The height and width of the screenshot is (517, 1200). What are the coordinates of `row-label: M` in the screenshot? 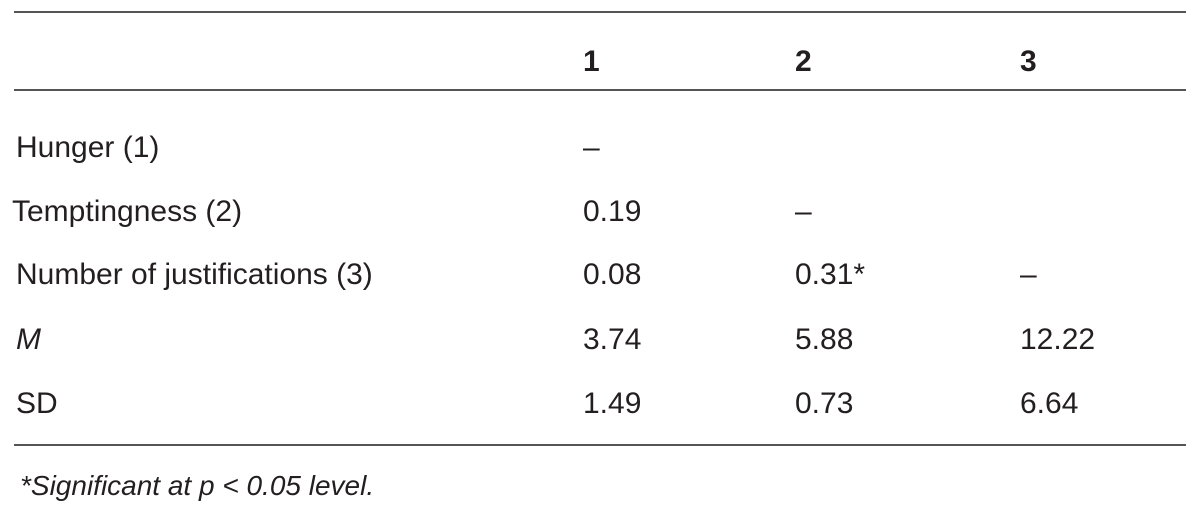 It's located at (28, 339).